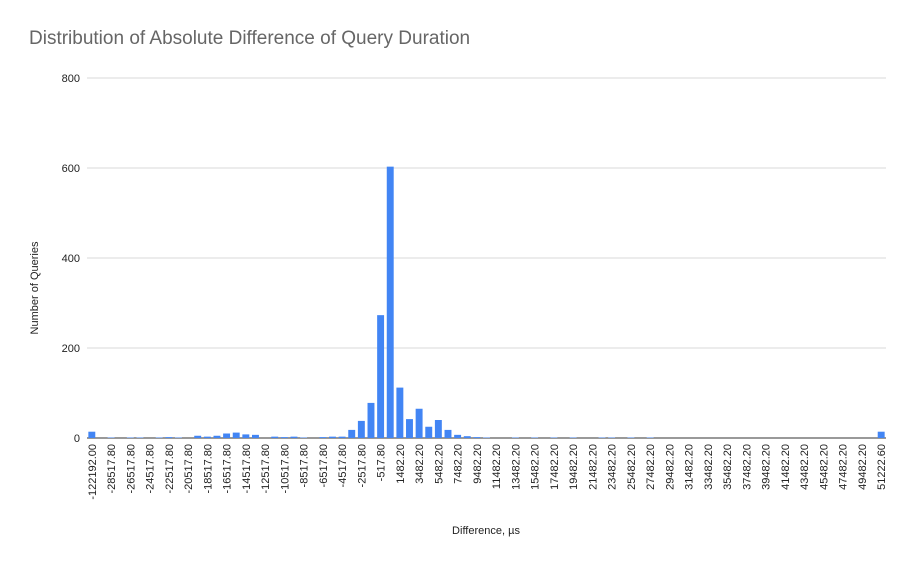  Describe the element at coordinates (170, 469) in the screenshot. I see `x-tick-label: -22517.80` at that location.